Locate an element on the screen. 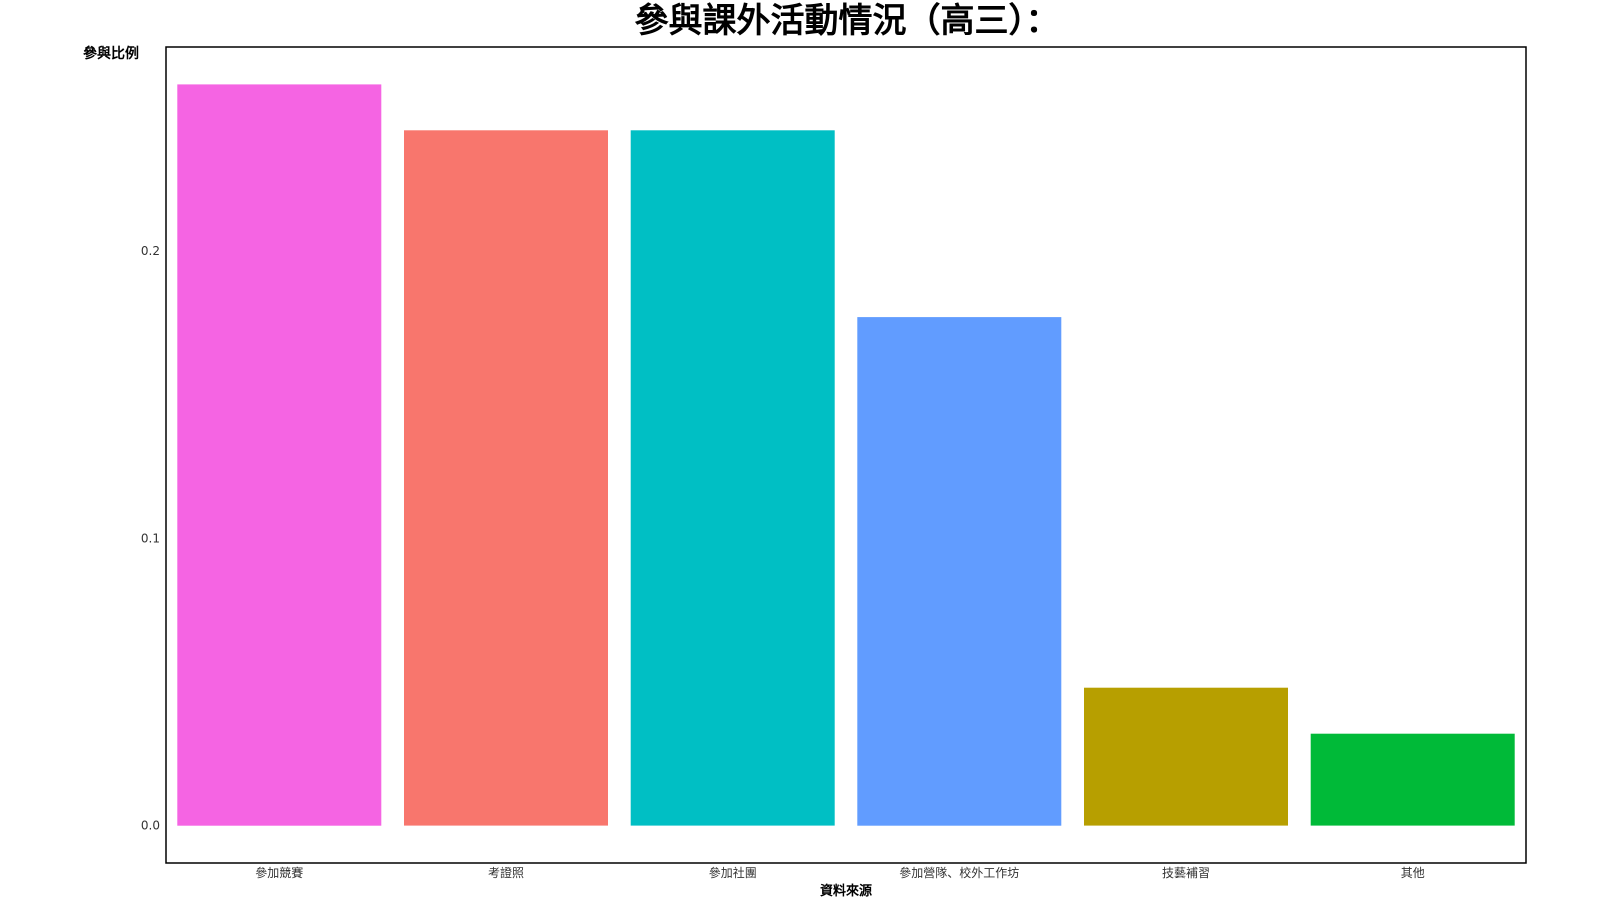 The image size is (1600, 900). y-tick-label: 0.0 is located at coordinates (150, 826).